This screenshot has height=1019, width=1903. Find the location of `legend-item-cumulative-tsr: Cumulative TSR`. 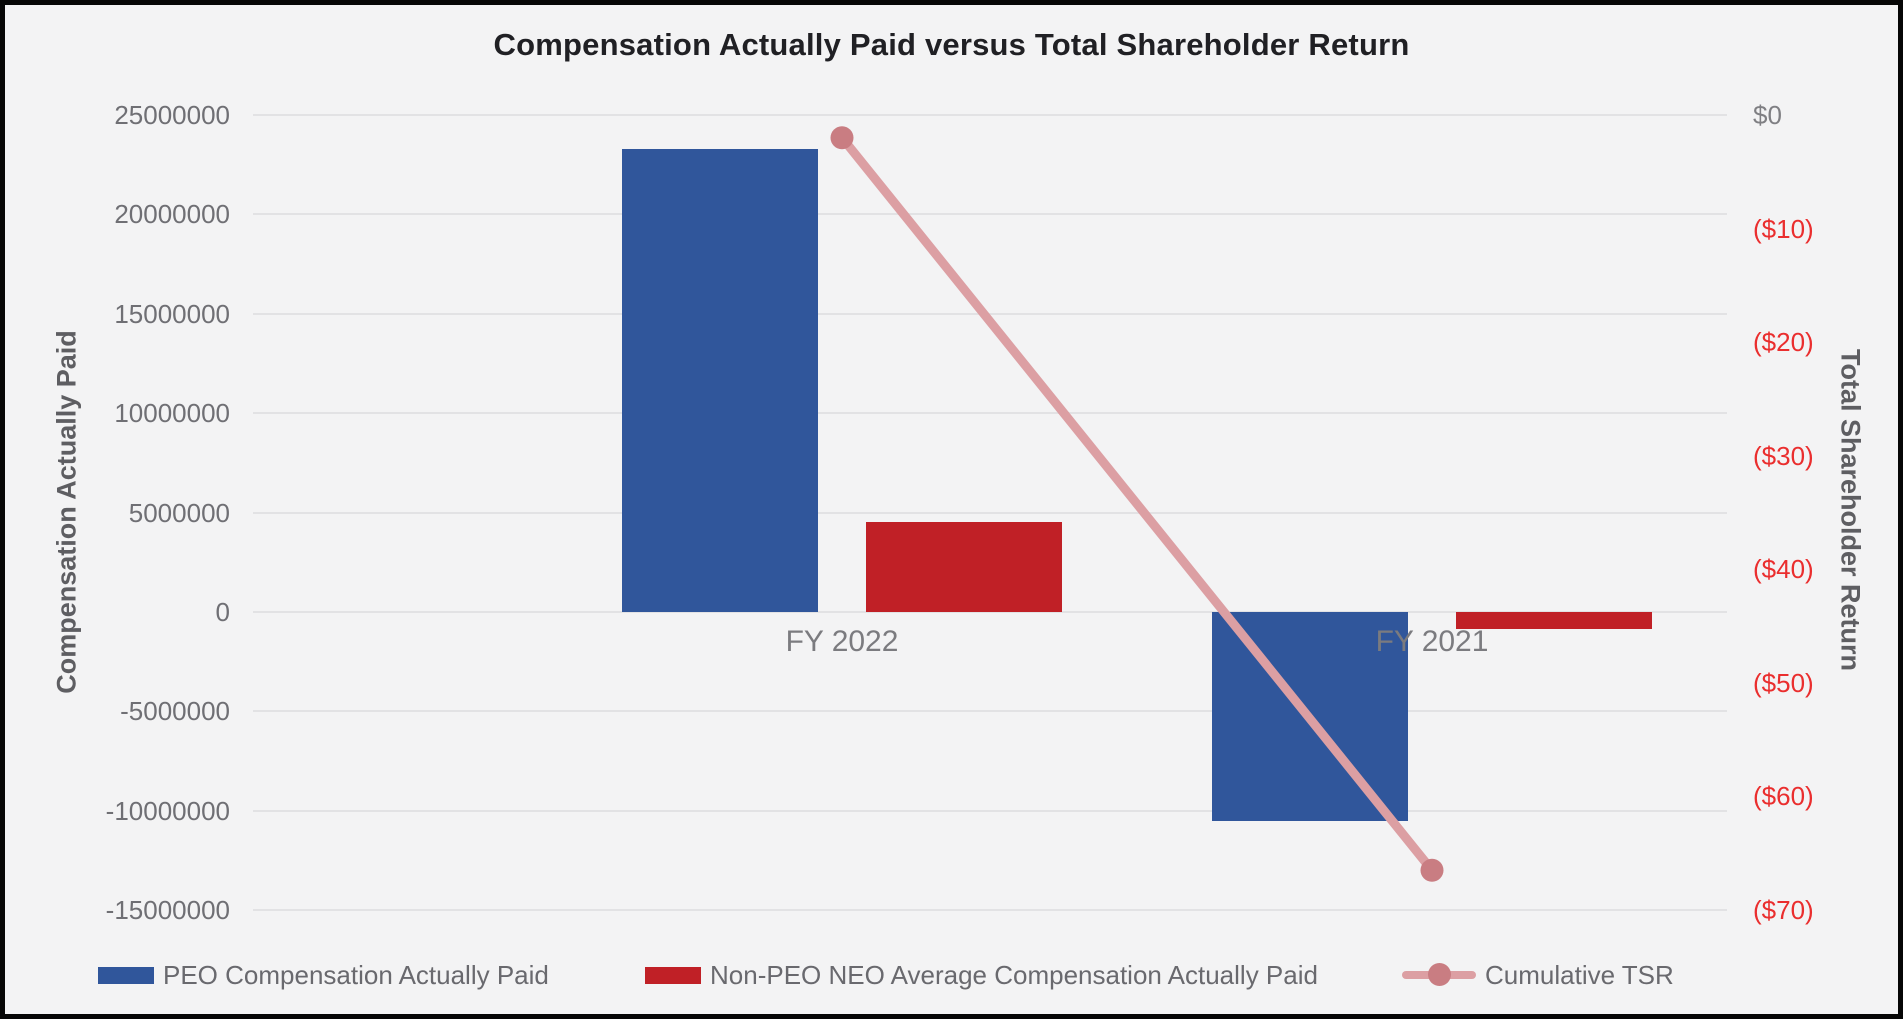

legend-item-cumulative-tsr: Cumulative TSR is located at coordinates (1538, 975).